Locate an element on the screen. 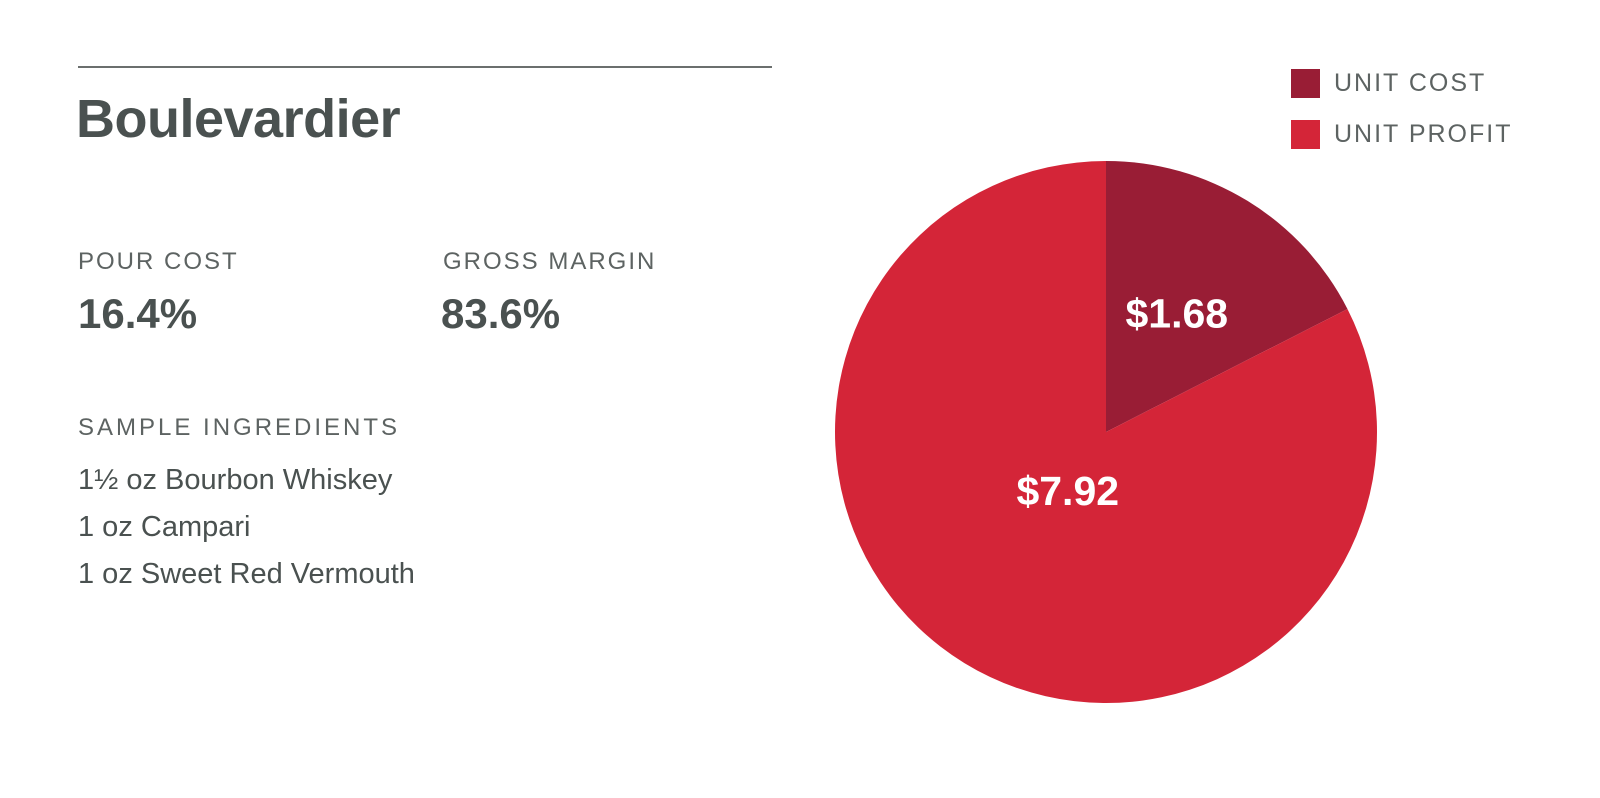 The height and width of the screenshot is (798, 1600). ingredients-heading: SAMPLE INGREDIENTS is located at coordinates (239, 427).